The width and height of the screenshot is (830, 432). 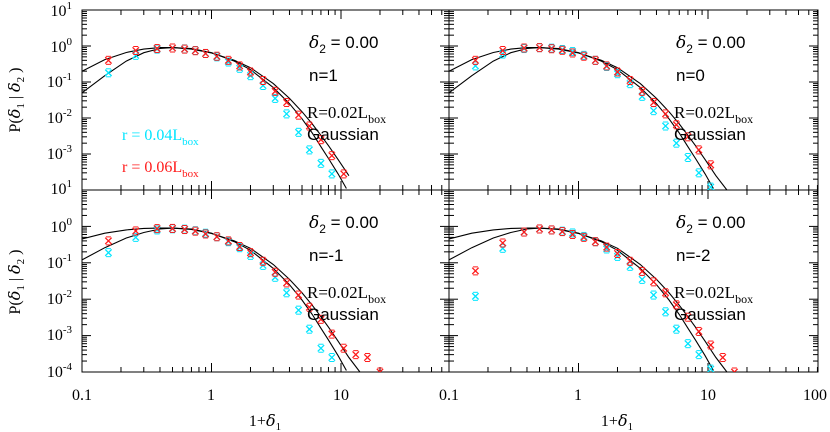 I want to click on x-tick-label: 0.1, so click(x=449, y=395).